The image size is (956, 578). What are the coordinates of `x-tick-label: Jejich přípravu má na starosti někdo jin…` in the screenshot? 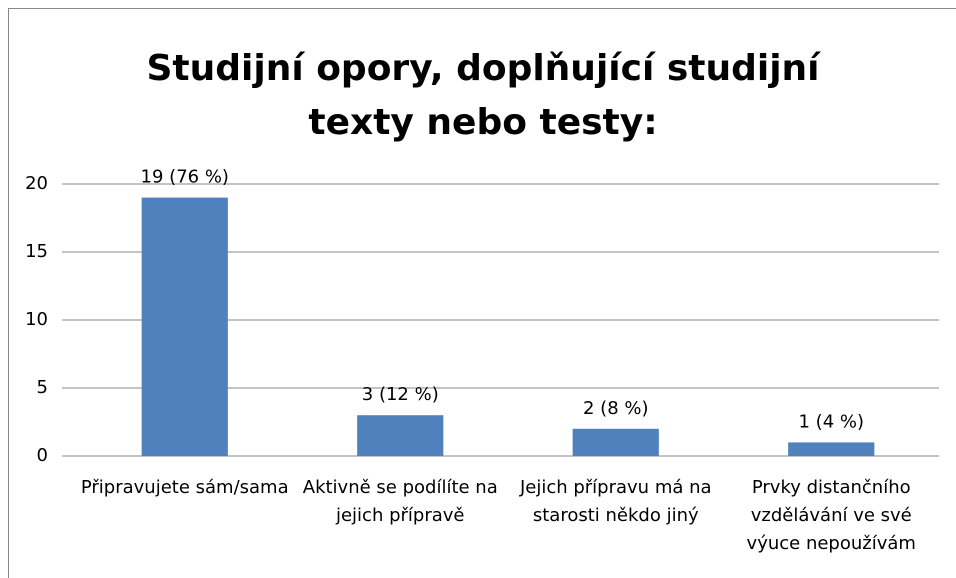 It's located at (615, 501).